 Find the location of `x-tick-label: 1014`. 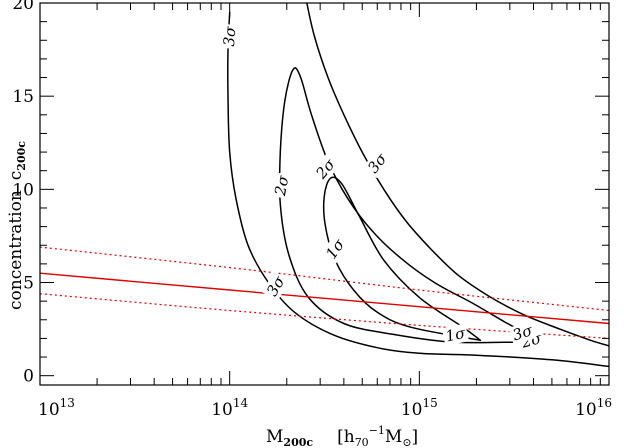

x-tick-label: 1014 is located at coordinates (229, 408).